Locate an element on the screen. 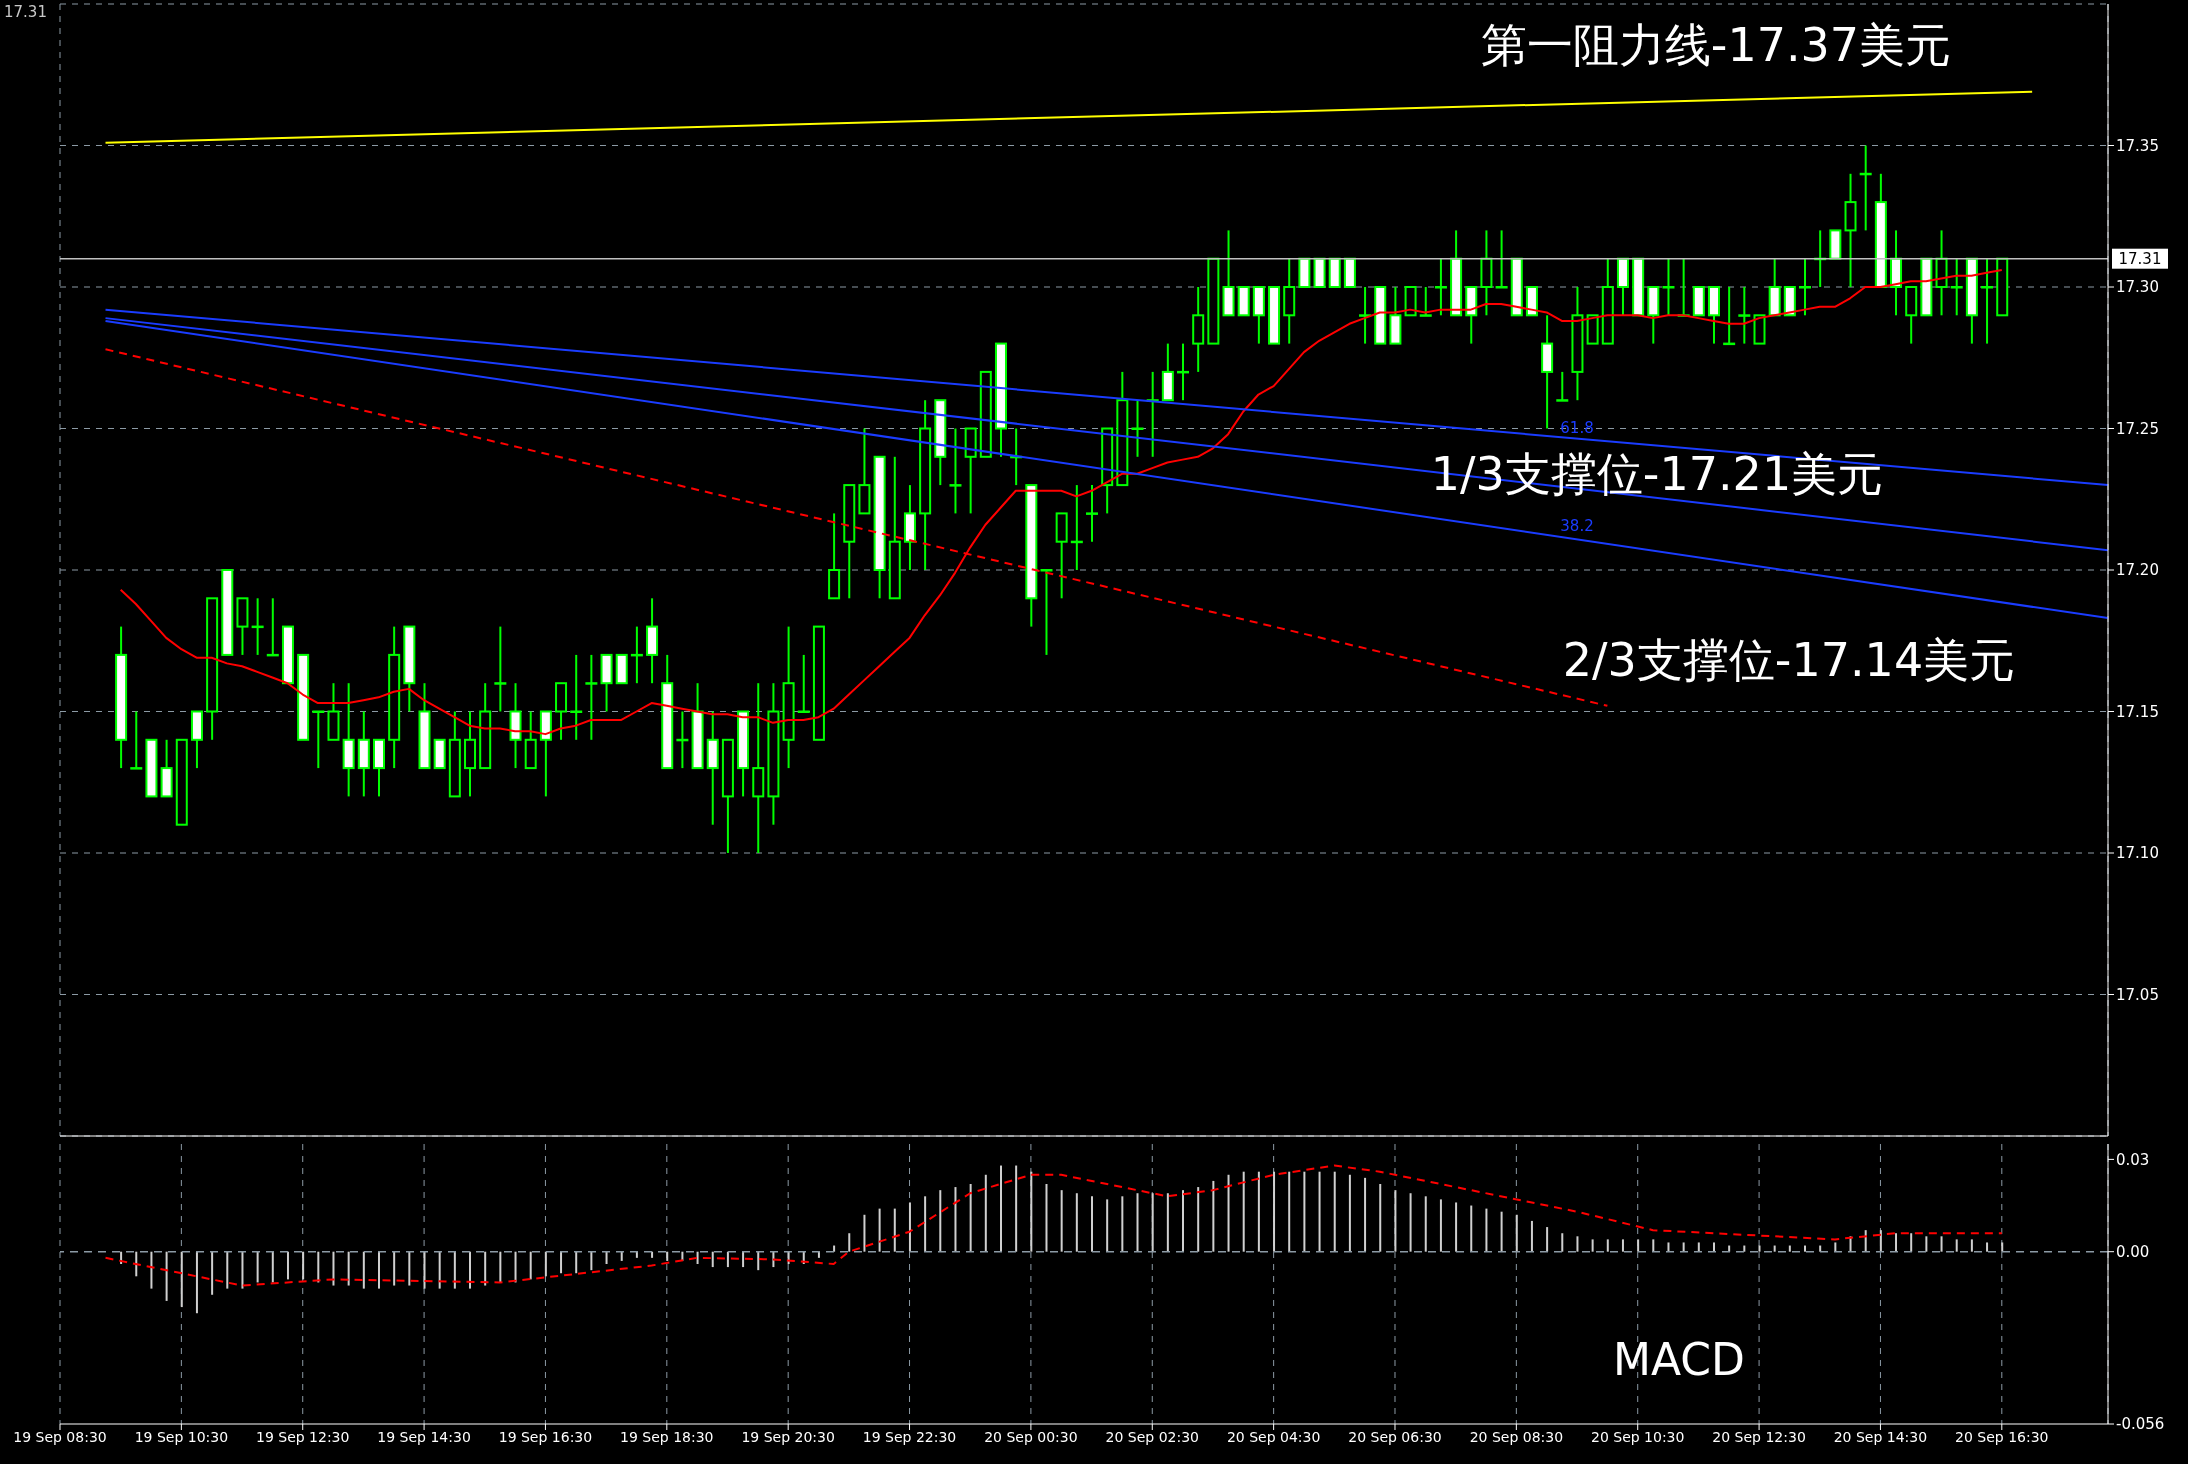 The image size is (2188, 1464). x-tick-label: 19 Sep 20:30 is located at coordinates (788, 1436).